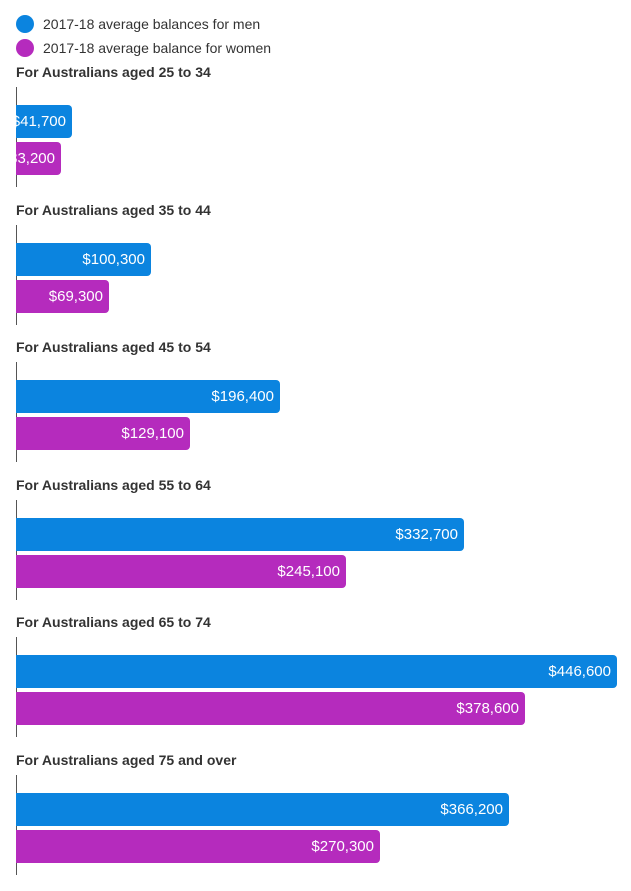 This screenshot has width=631, height=891. Describe the element at coordinates (25, 48) in the screenshot. I see `legend-swatch-women` at that location.